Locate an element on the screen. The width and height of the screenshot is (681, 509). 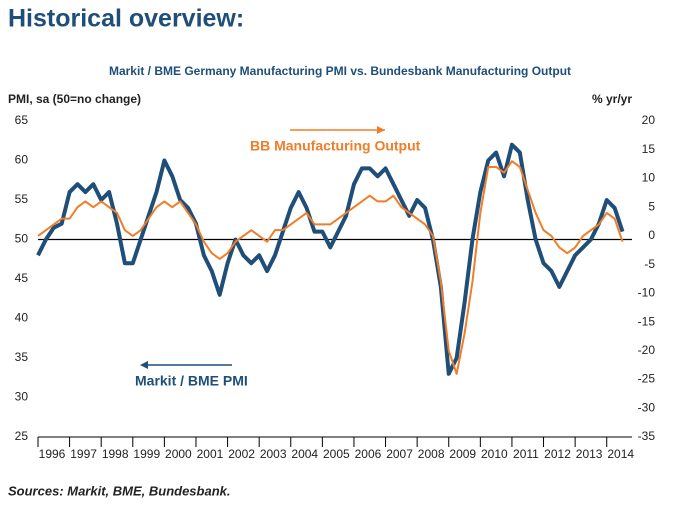
y2-axis-label: % yr/yr is located at coordinates (612, 99).